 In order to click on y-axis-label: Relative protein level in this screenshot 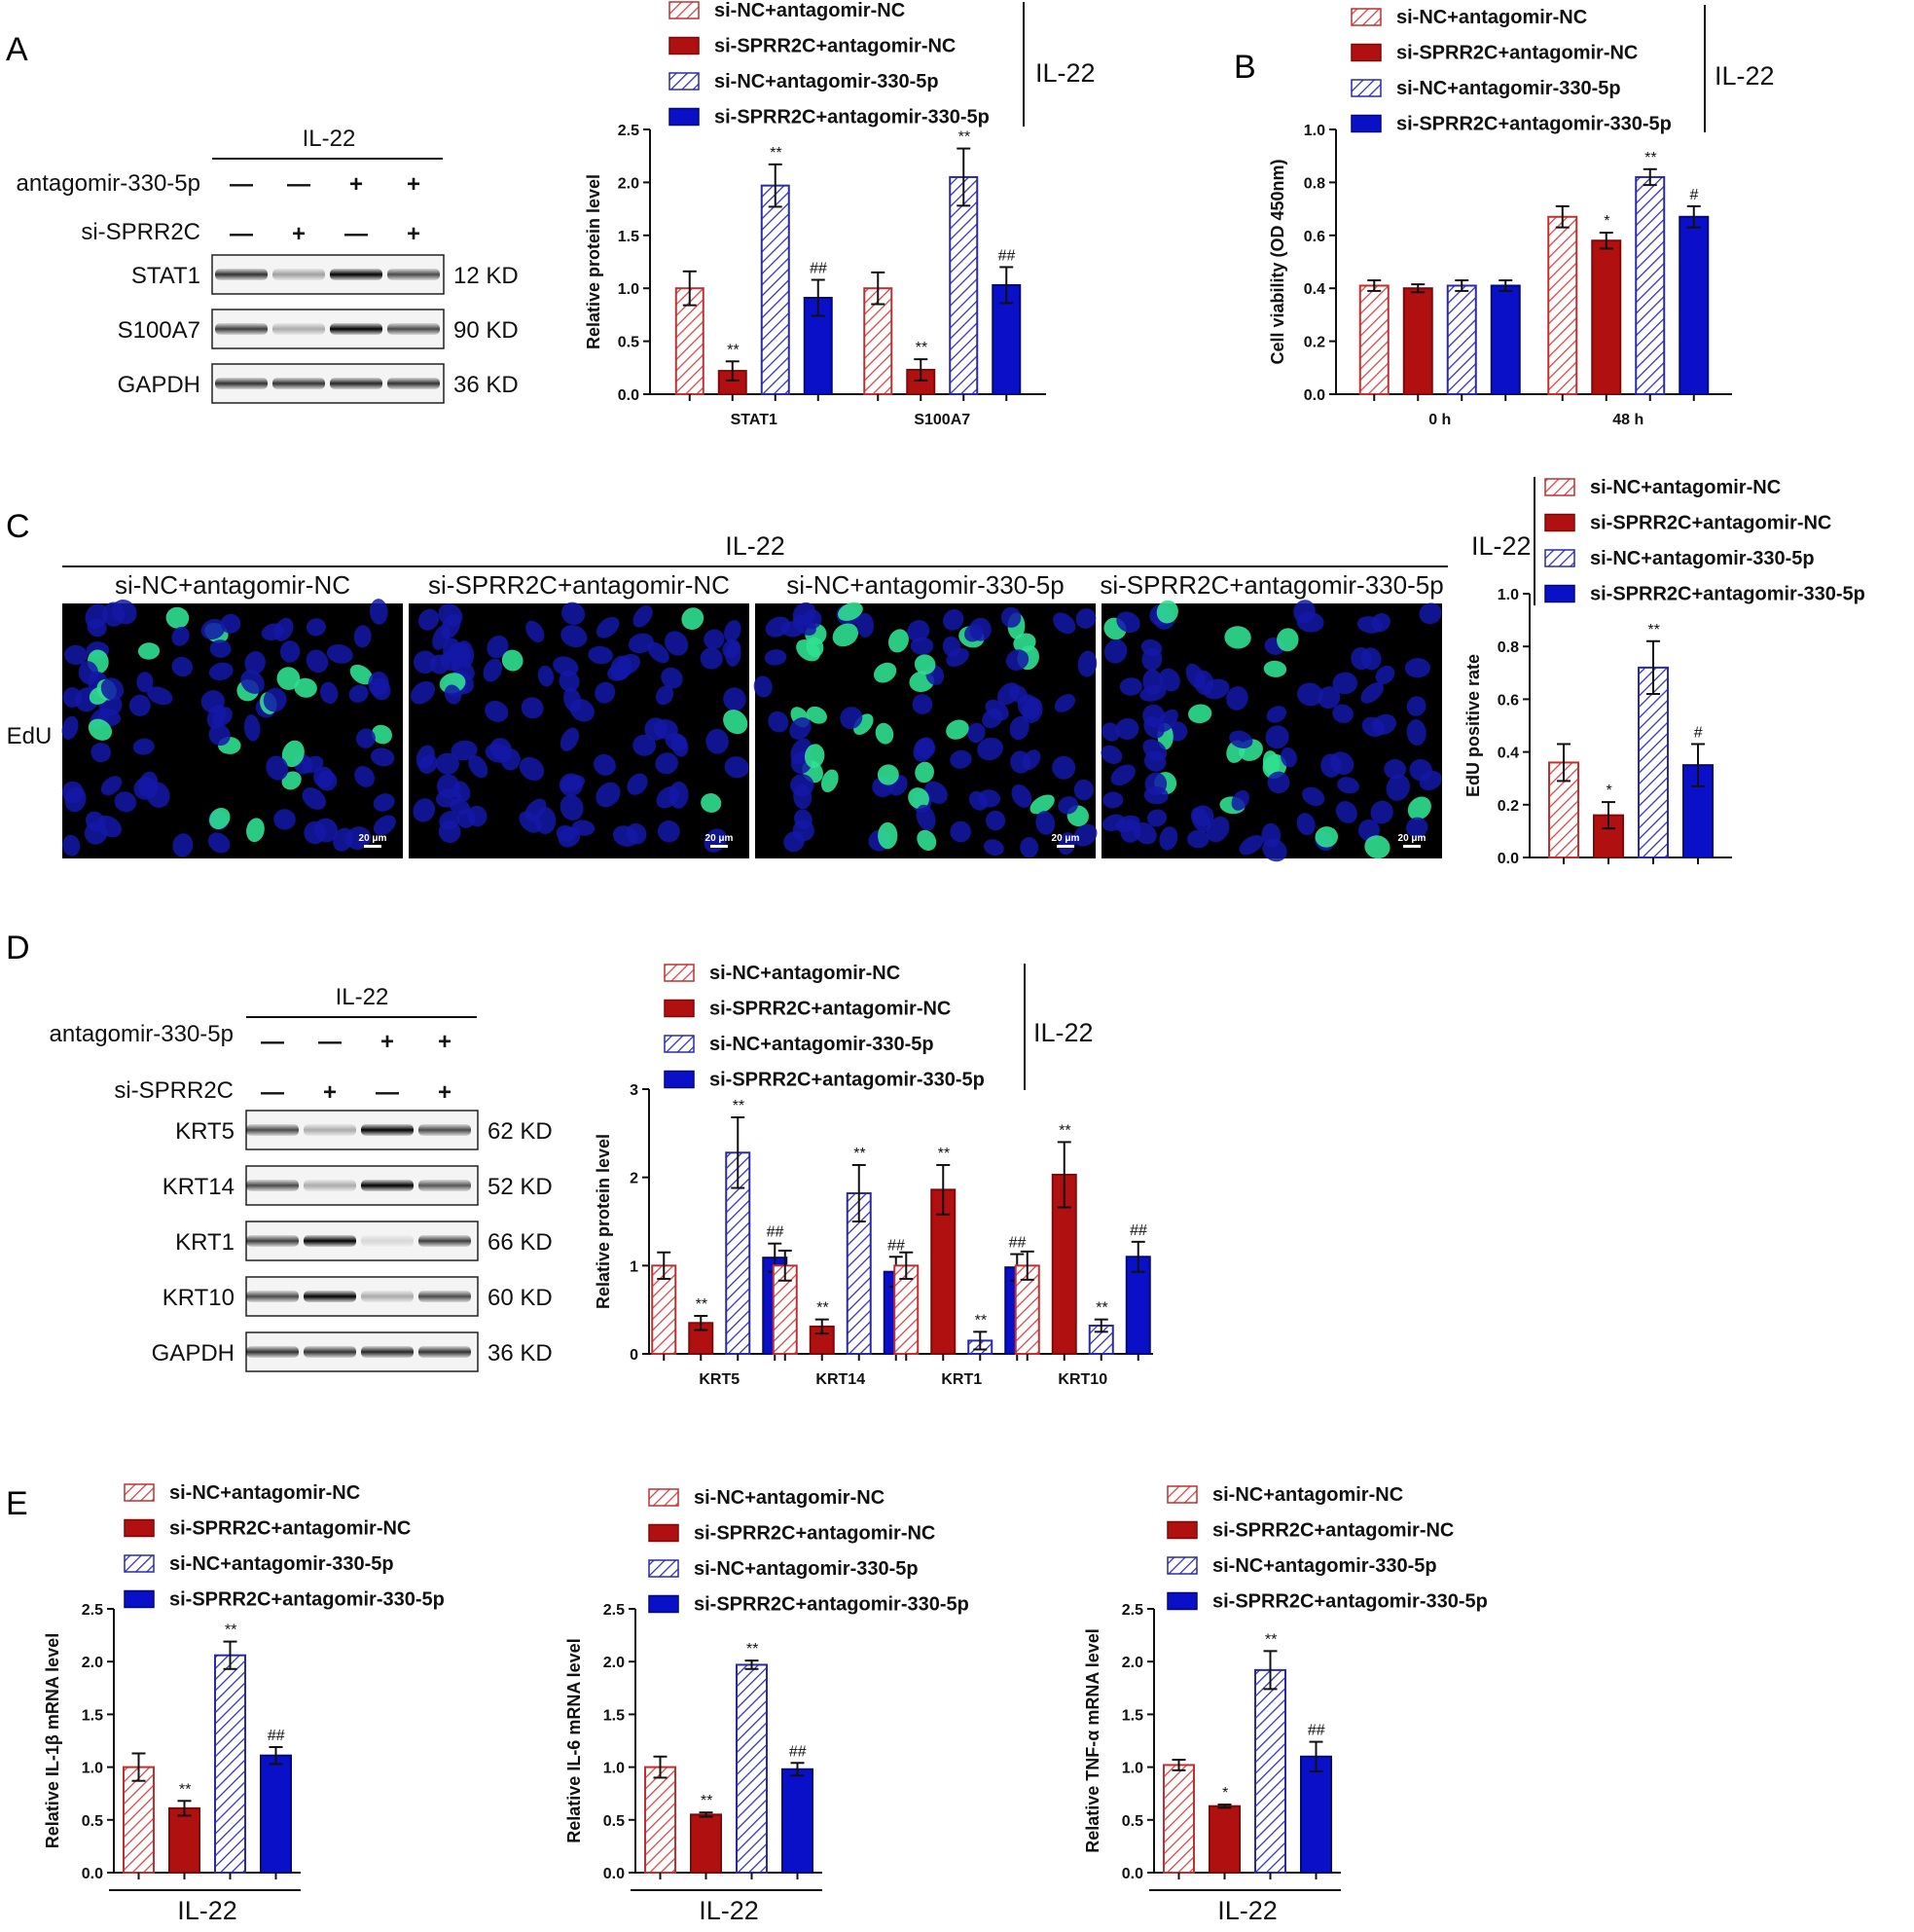, I will do `click(604, 1221)`.